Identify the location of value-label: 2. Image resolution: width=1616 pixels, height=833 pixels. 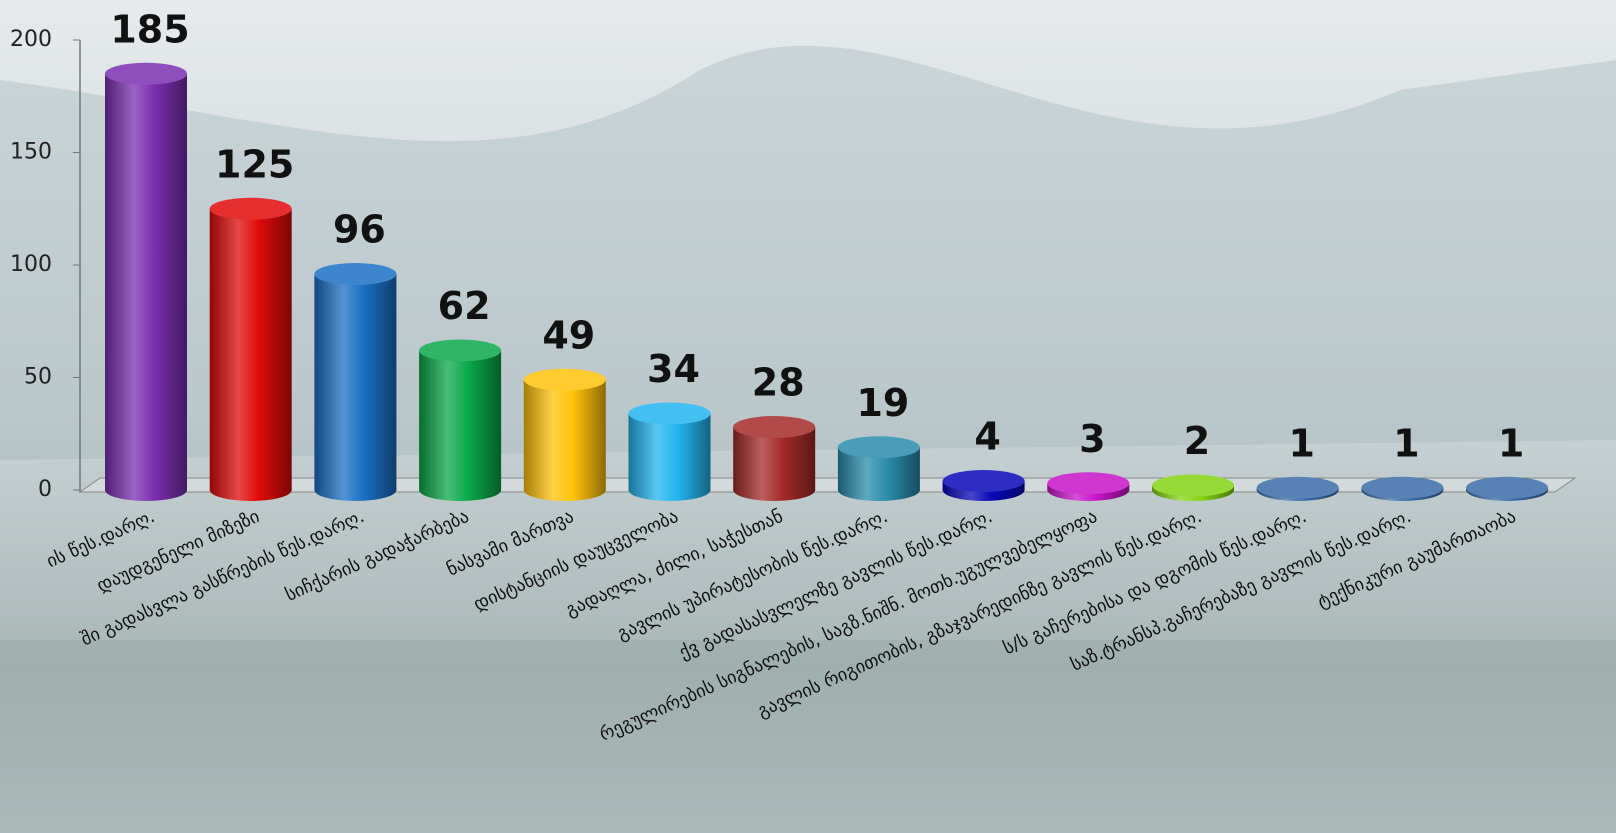
(1197, 441).